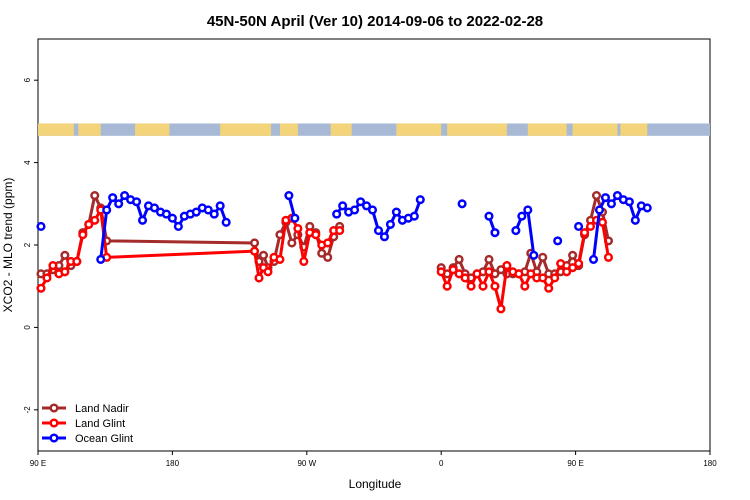 The image size is (750, 500). I want to click on x-axis-label: Longitude, so click(375, 484).